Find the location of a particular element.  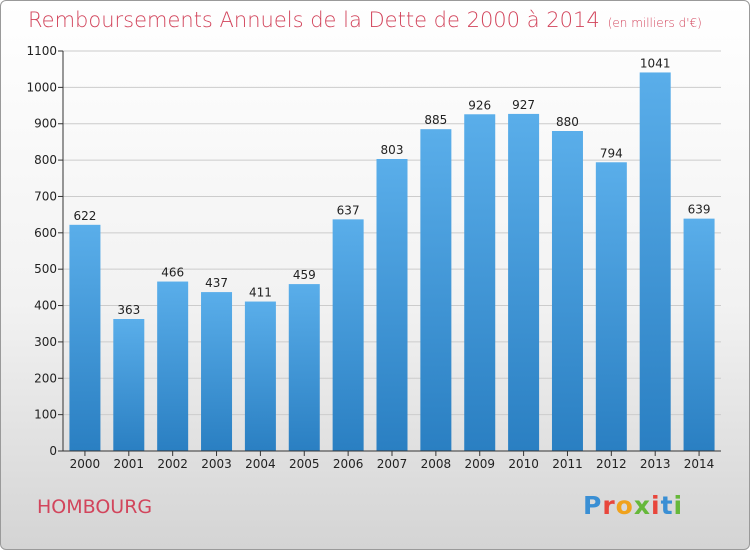

y-tick-label: 1100 is located at coordinates (41, 51).